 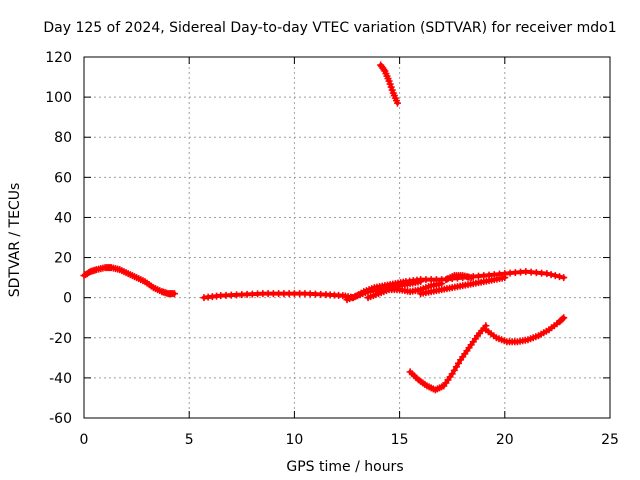 What do you see at coordinates (189, 440) in the screenshot?
I see `x-tick-label: 5` at bounding box center [189, 440].